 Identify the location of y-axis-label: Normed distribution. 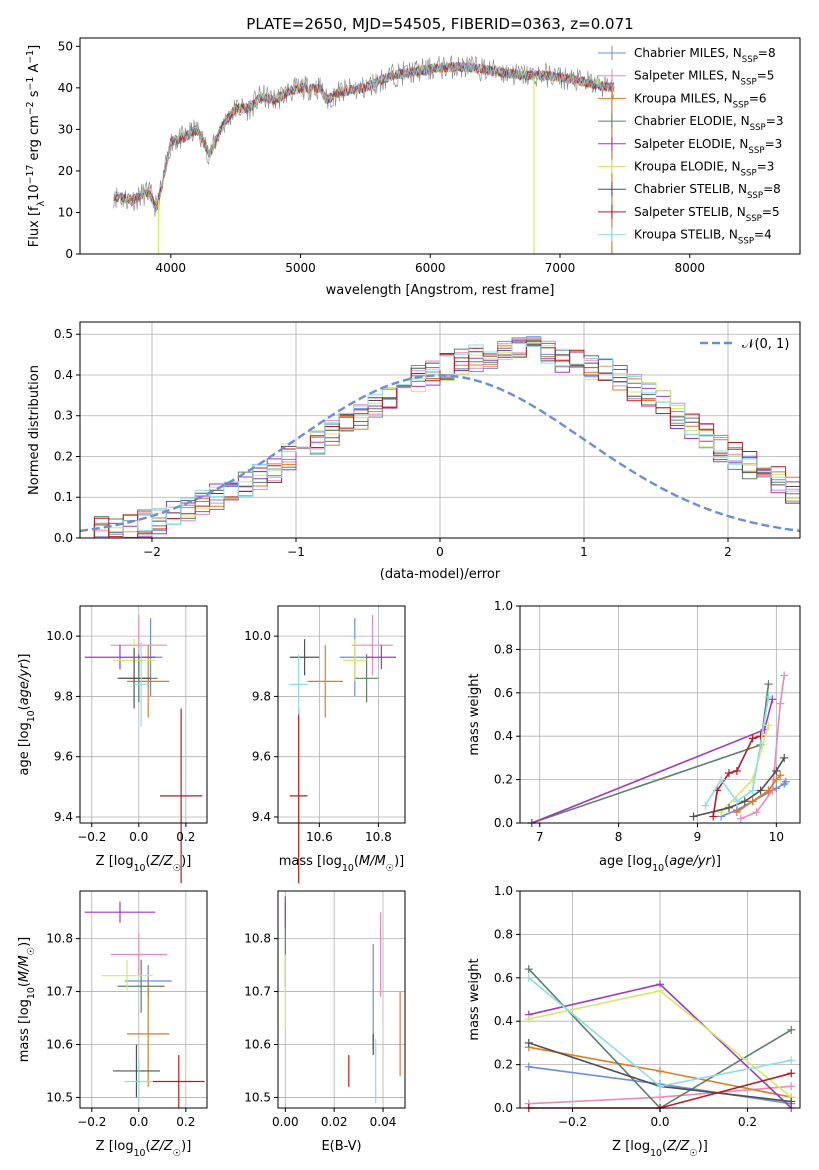
(34, 430).